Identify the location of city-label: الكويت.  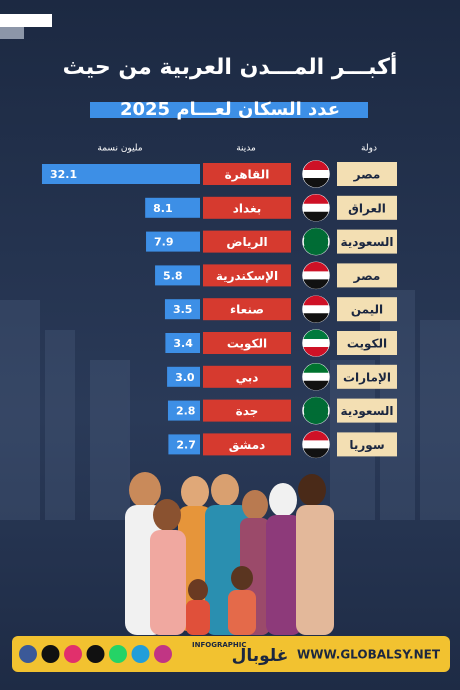
(247, 344).